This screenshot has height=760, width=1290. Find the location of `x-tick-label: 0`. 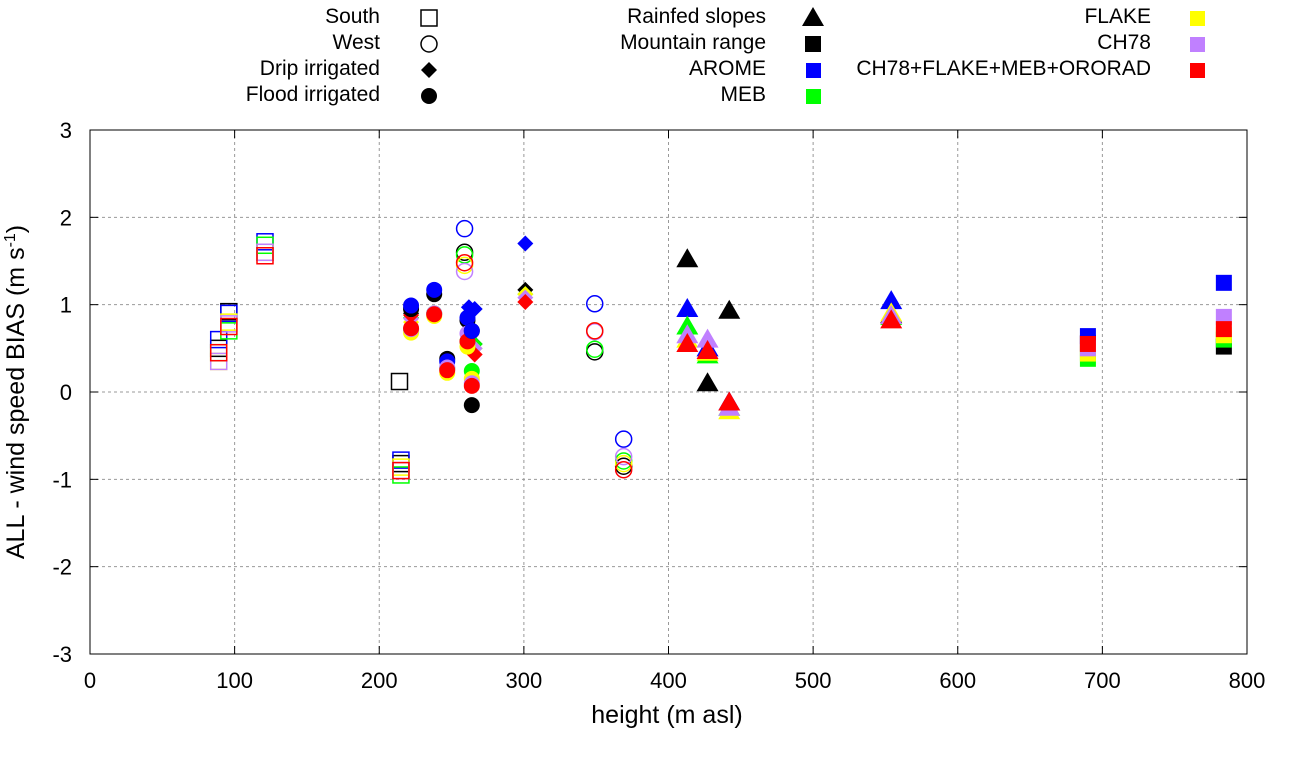

x-tick-label: 0 is located at coordinates (90, 680).